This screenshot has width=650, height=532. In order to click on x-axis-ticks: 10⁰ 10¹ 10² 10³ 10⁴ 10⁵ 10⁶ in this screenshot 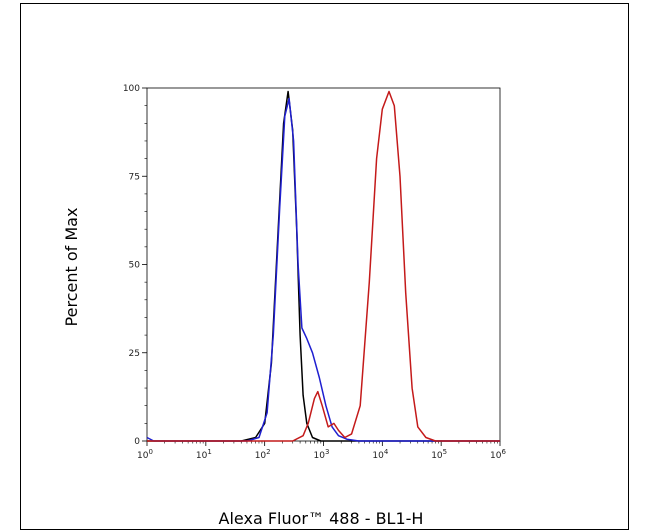, I will do `click(321, 451)`.